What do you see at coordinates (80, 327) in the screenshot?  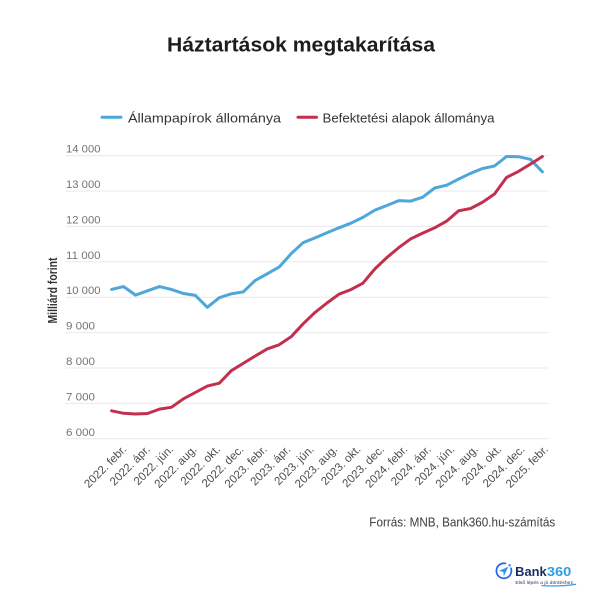 I see `svg-text: 9 000` at bounding box center [80, 327].